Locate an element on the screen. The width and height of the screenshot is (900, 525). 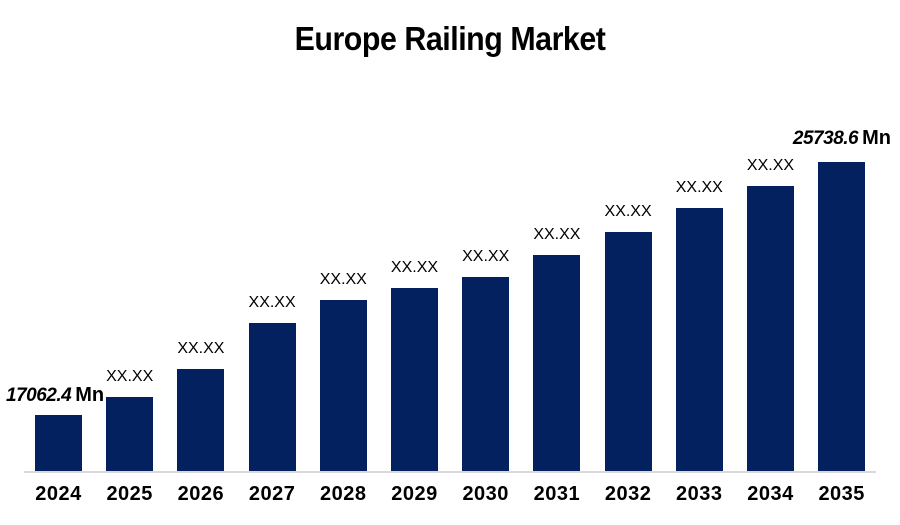
x-tick-label-2028: 2028 is located at coordinates (343, 494).